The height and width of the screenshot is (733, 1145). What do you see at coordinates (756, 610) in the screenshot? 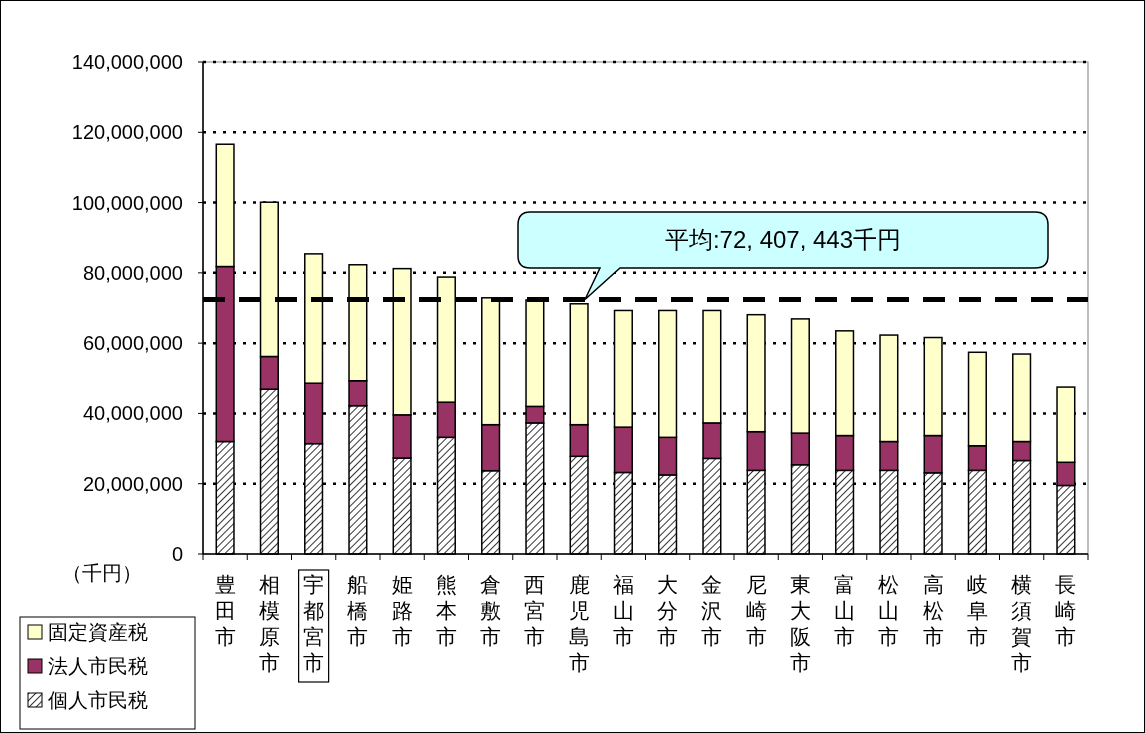
I see `x-tick-label: 尼崎市` at bounding box center [756, 610].